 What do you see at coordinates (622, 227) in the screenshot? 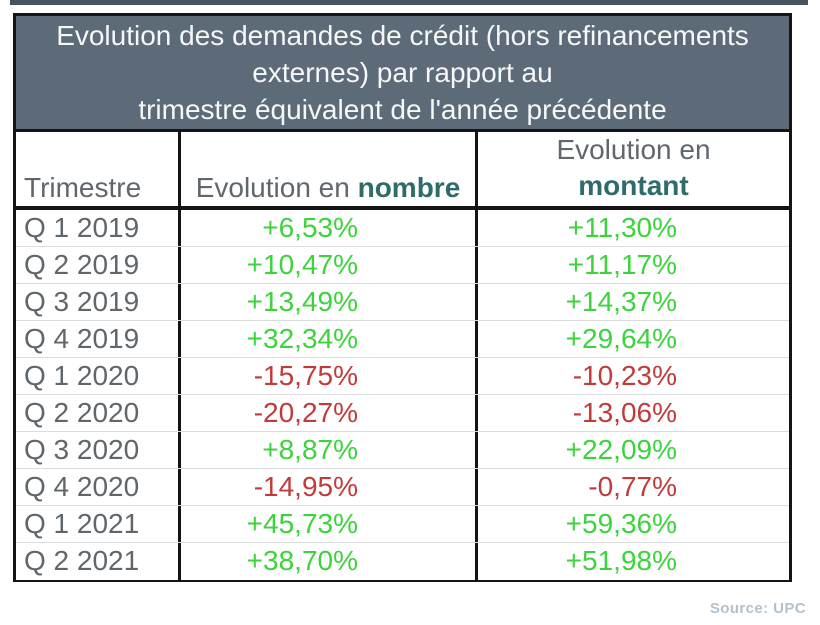
I see `cell-evolution-montant: +11,30%` at bounding box center [622, 227].